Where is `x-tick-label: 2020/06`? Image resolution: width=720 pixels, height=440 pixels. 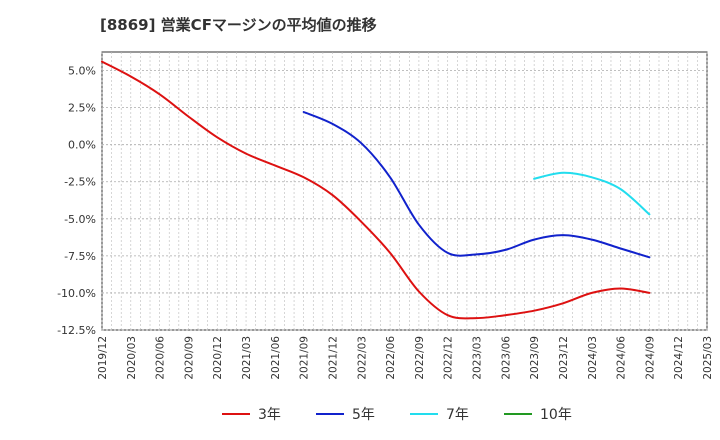 x-tick-label: 2020/06 is located at coordinates (161, 358).